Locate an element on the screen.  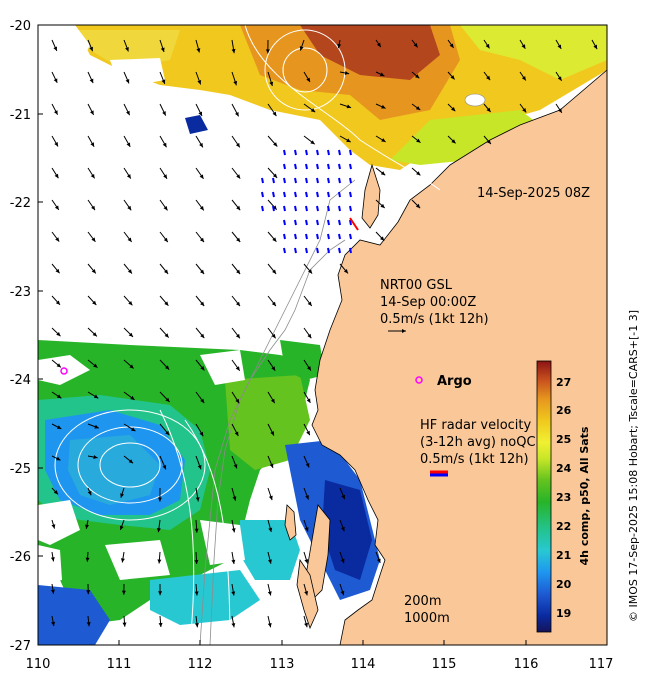
lon-tick-label: 115 is located at coordinates (444, 664).